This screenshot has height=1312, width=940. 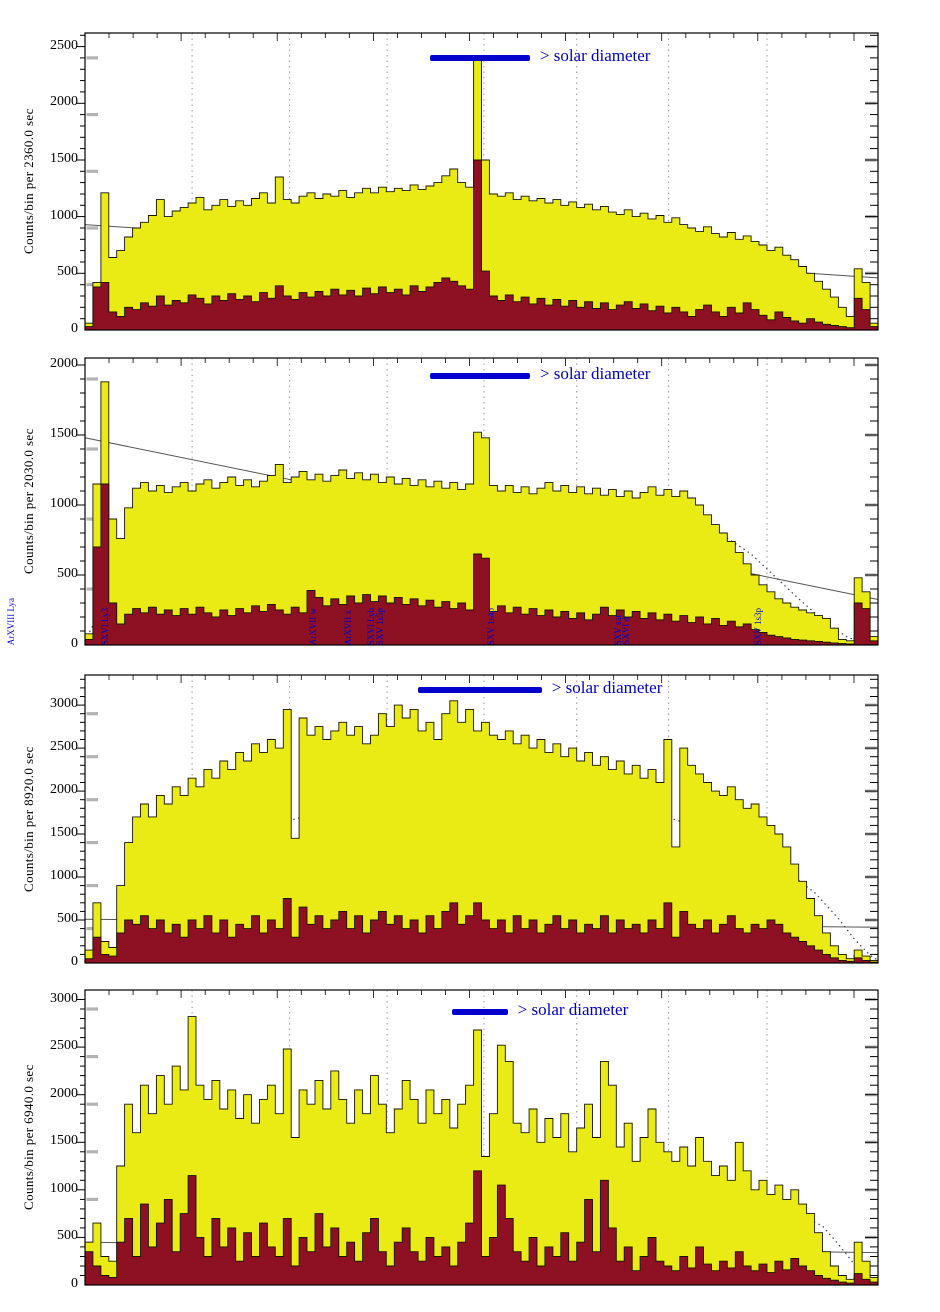 What do you see at coordinates (607, 688) in the screenshot?
I see `solar-diameter-label-3: > solar diameter` at bounding box center [607, 688].